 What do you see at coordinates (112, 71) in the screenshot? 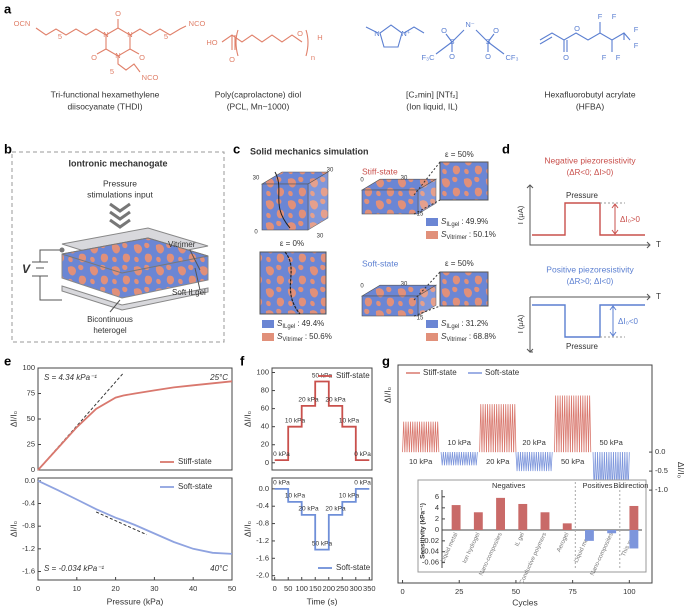
I see `atom-label: 5` at bounding box center [112, 71].